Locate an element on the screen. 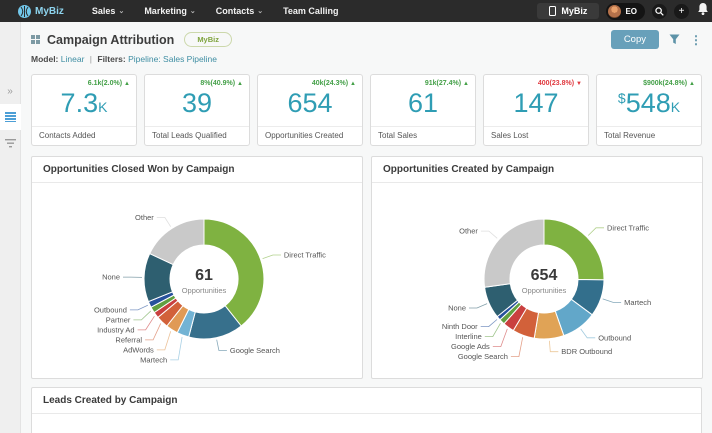 This screenshot has height=433, width=712. kpi-delta: $900k(24.8%) ▲ is located at coordinates (669, 83).